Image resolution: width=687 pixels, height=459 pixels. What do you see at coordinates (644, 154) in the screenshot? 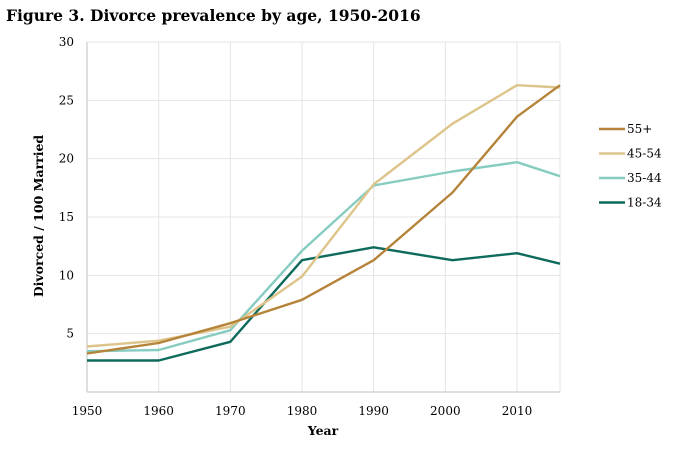
I see `legend-label-45-54: 45-54` at bounding box center [644, 154].